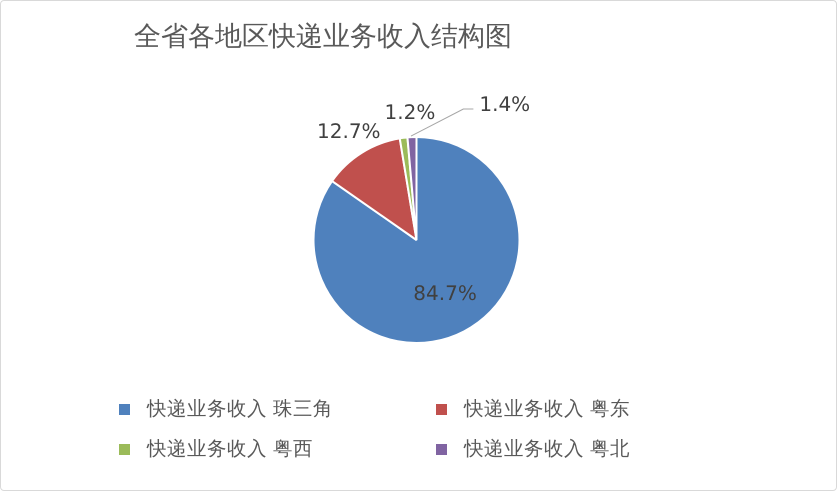 This screenshot has width=837, height=491. Describe the element at coordinates (323, 37) in the screenshot. I see `chart-title: 全省各地区快递业务收入结构图` at that location.